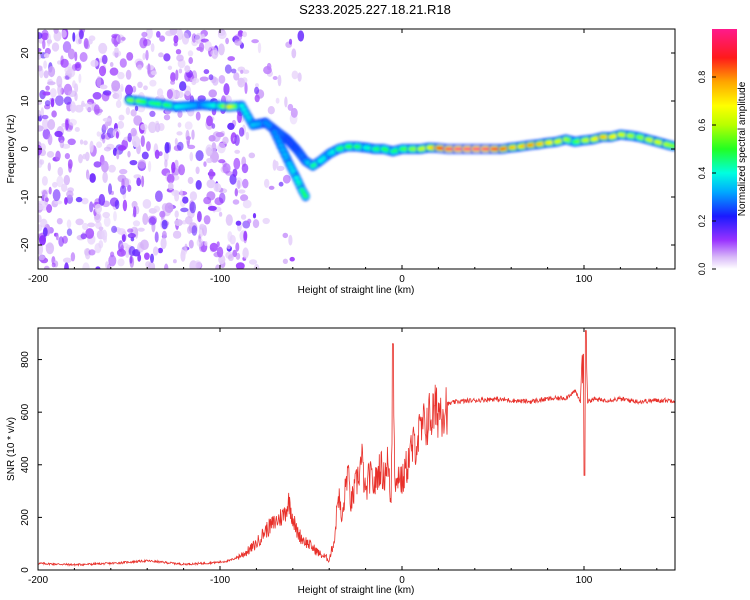 The image size is (750, 600). What do you see at coordinates (356, 290) in the screenshot?
I see `spectrogram-x-label: Height of straight line (km)` at bounding box center [356, 290].